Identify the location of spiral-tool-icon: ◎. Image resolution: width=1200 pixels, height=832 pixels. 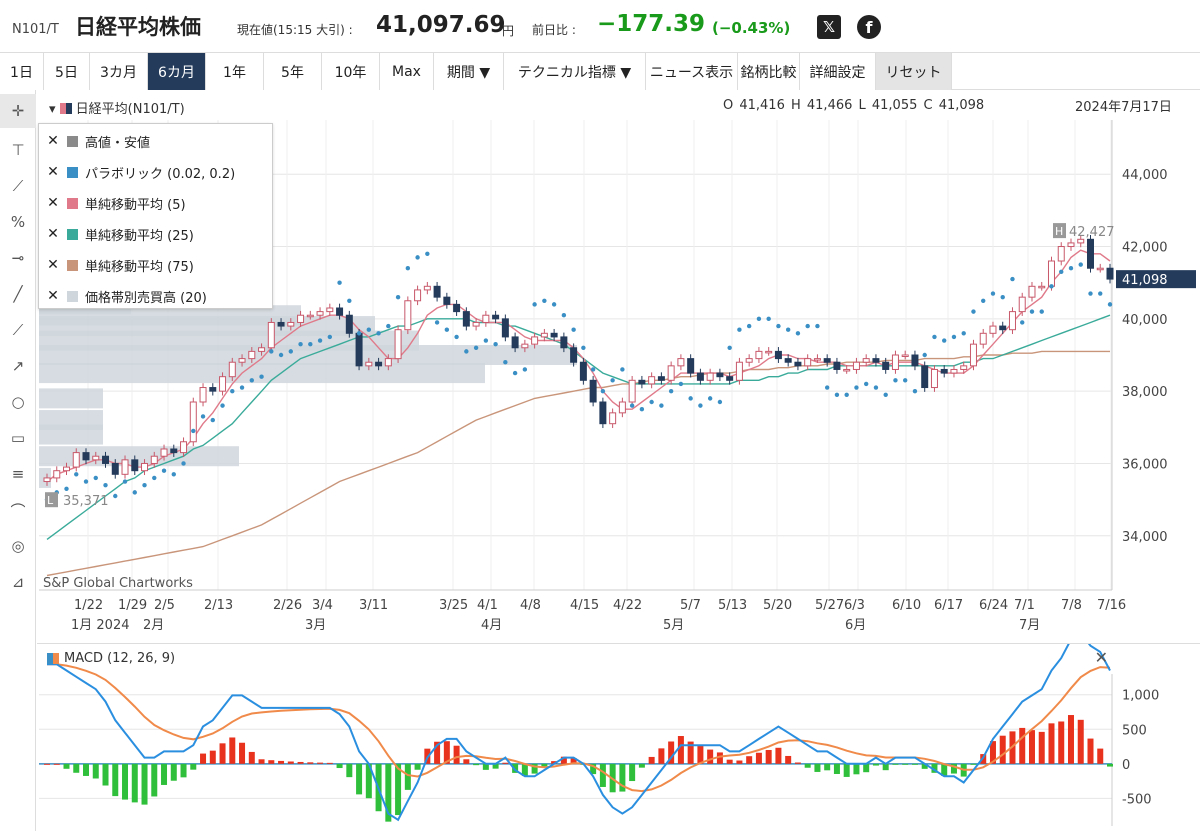
(18, 546).